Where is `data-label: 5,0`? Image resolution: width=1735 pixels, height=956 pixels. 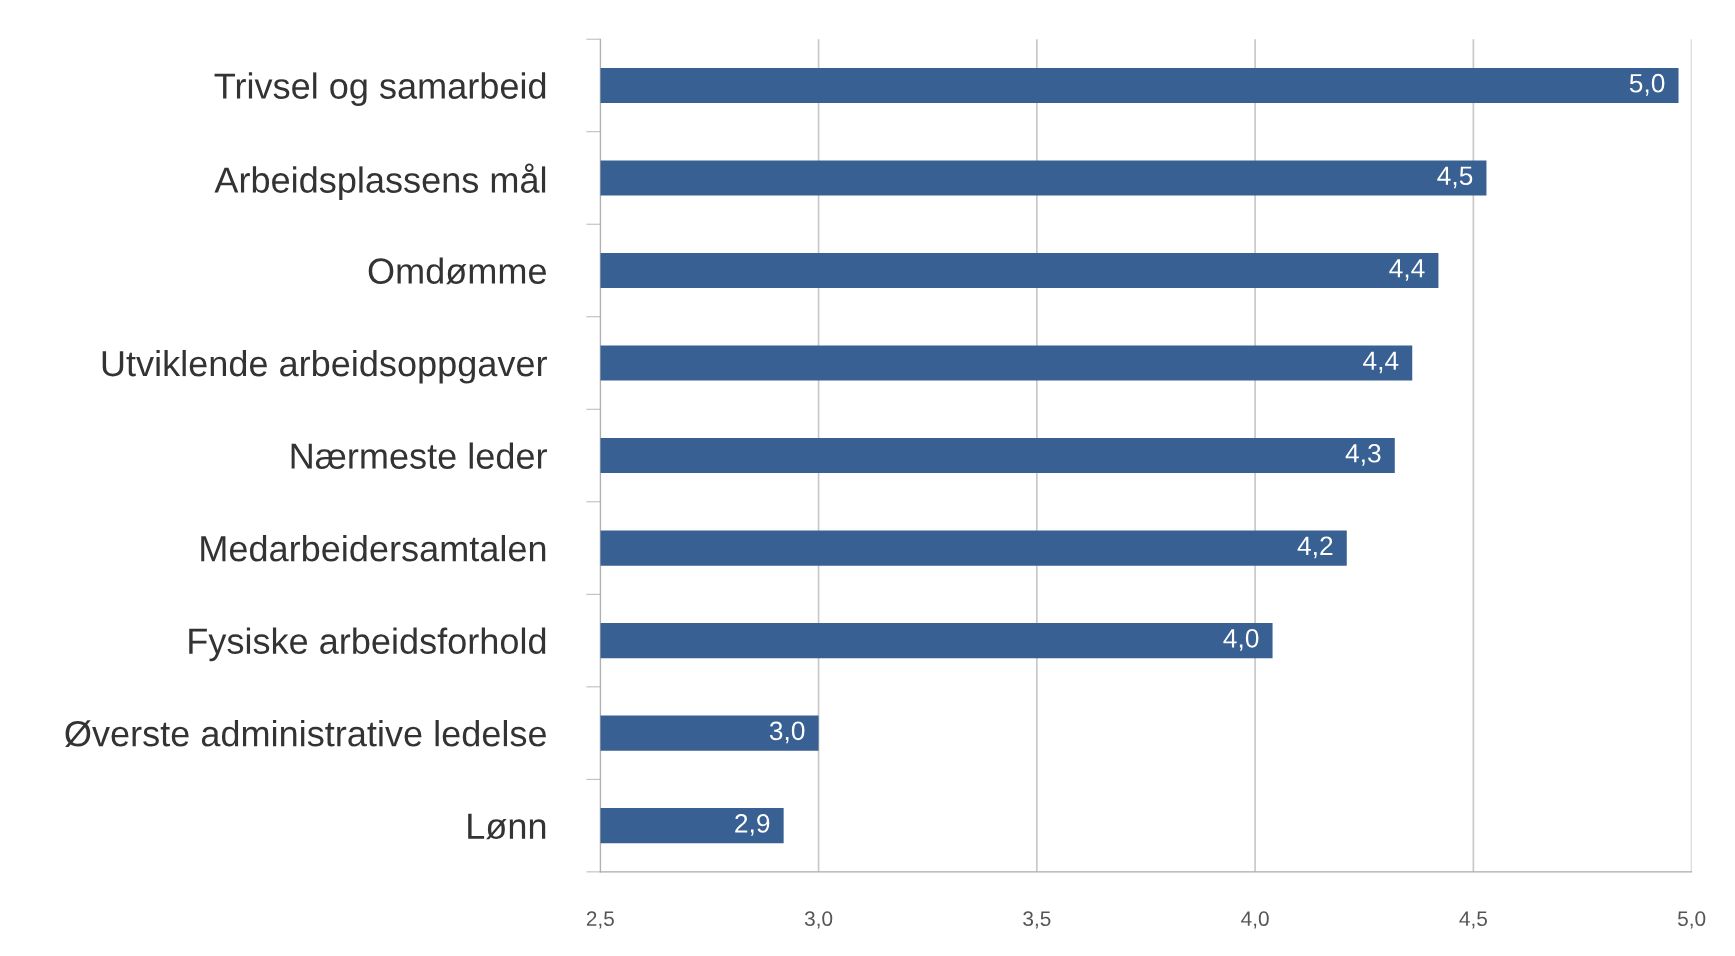
data-label: 5,0 is located at coordinates (1647, 84).